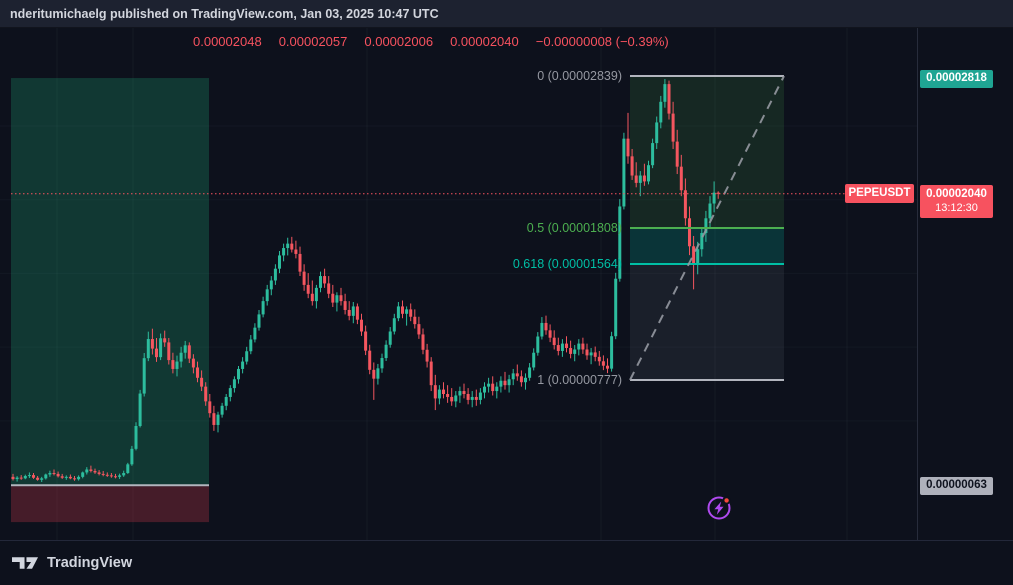 Image resolution: width=1013 pixels, height=585 pixels. What do you see at coordinates (579, 380) in the screenshot?
I see `fib-label-1: 1 (0.00000777)` at bounding box center [579, 380].